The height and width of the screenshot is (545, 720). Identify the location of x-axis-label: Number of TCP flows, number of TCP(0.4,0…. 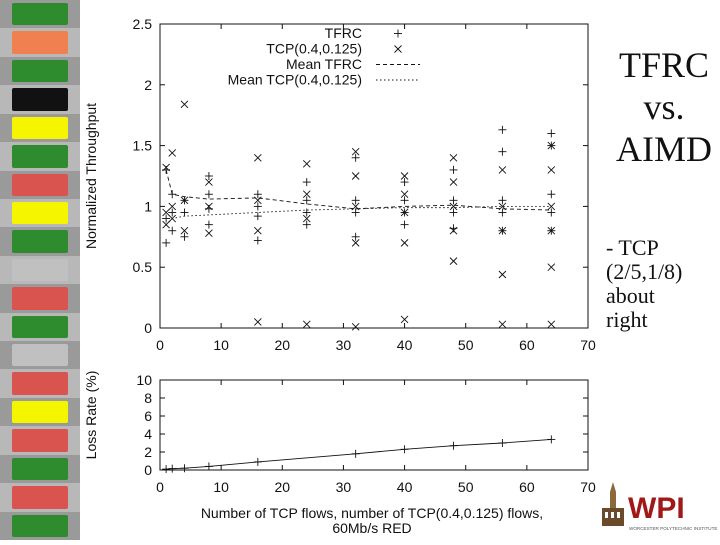
(372, 513).